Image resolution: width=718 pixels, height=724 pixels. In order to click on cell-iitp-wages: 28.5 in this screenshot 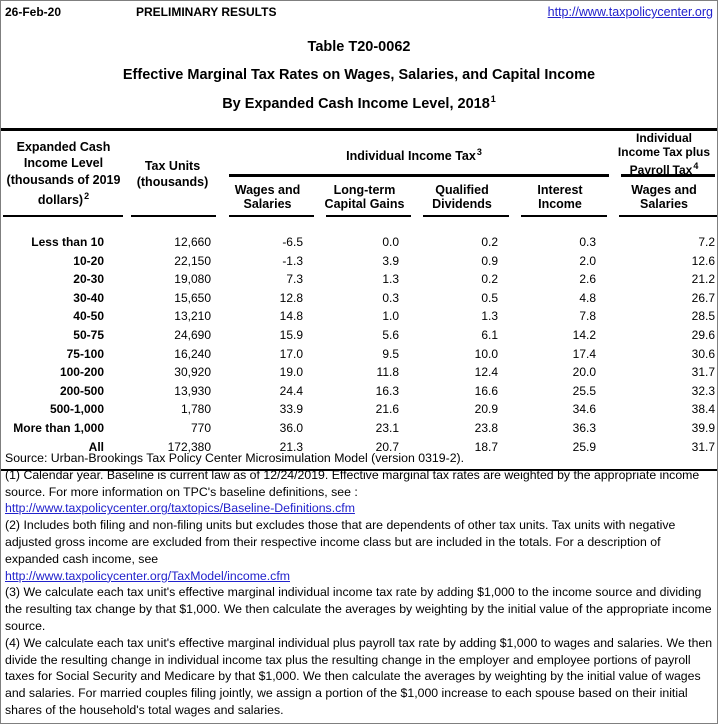, I will do `click(703, 316)`.